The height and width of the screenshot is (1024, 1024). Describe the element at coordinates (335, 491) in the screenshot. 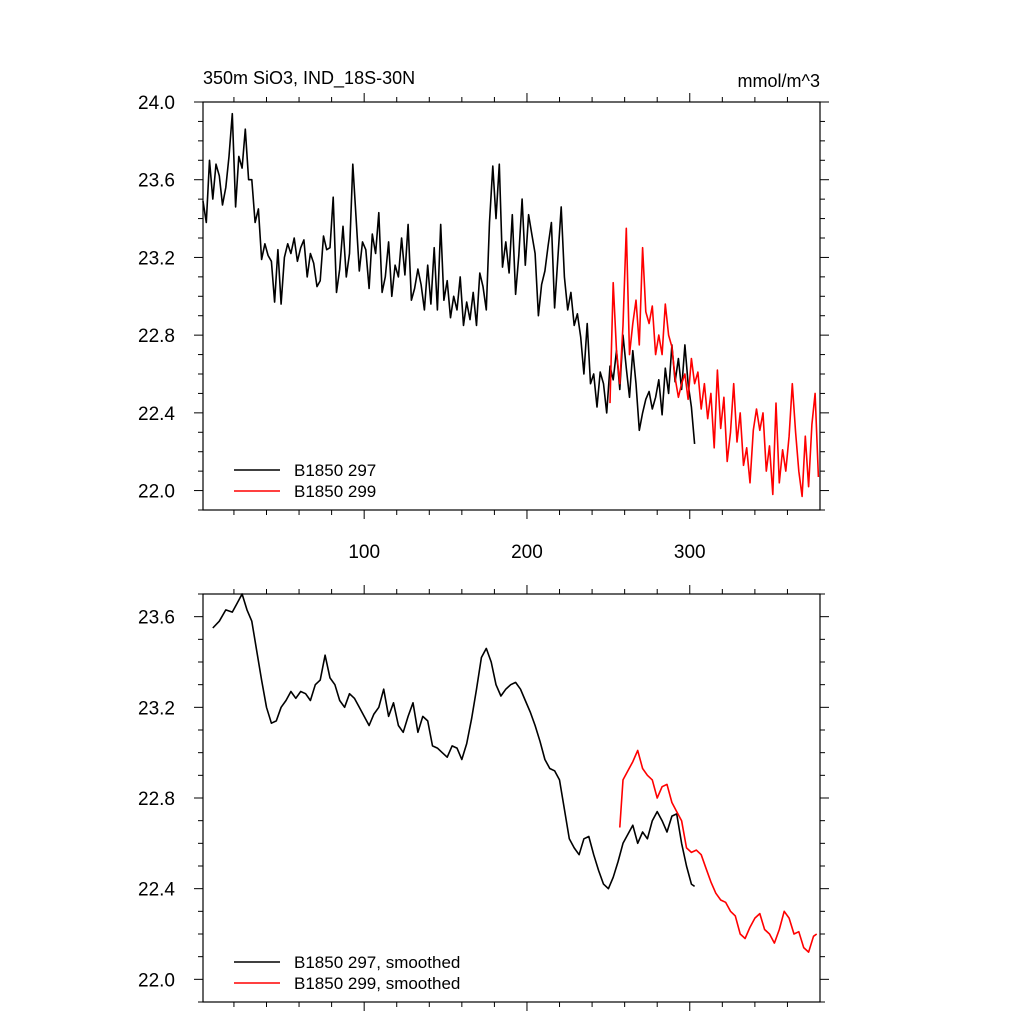

I see `legend-label: B1850 299` at that location.